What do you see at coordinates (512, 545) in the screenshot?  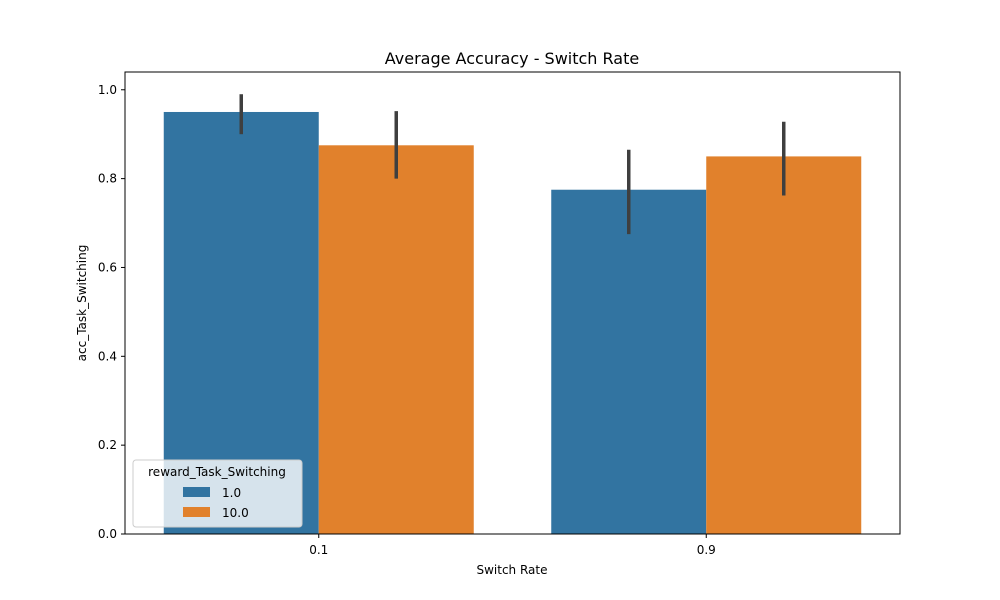 I see `x-axis: 0.1 0.9` at bounding box center [512, 545].